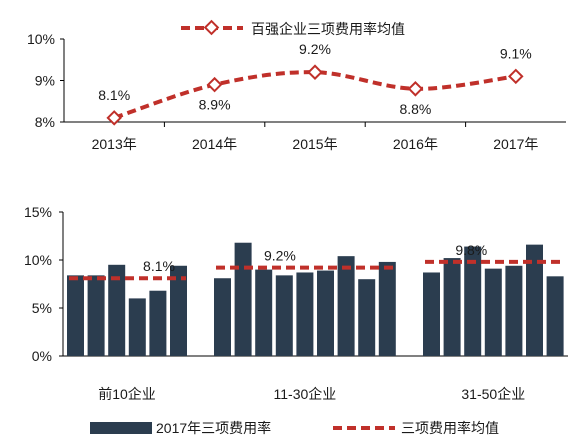 Image resolution: width=584 pixels, height=440 pixels. Describe the element at coordinates (45, 81) in the screenshot. I see `line-ytick-label: 9%` at that location.